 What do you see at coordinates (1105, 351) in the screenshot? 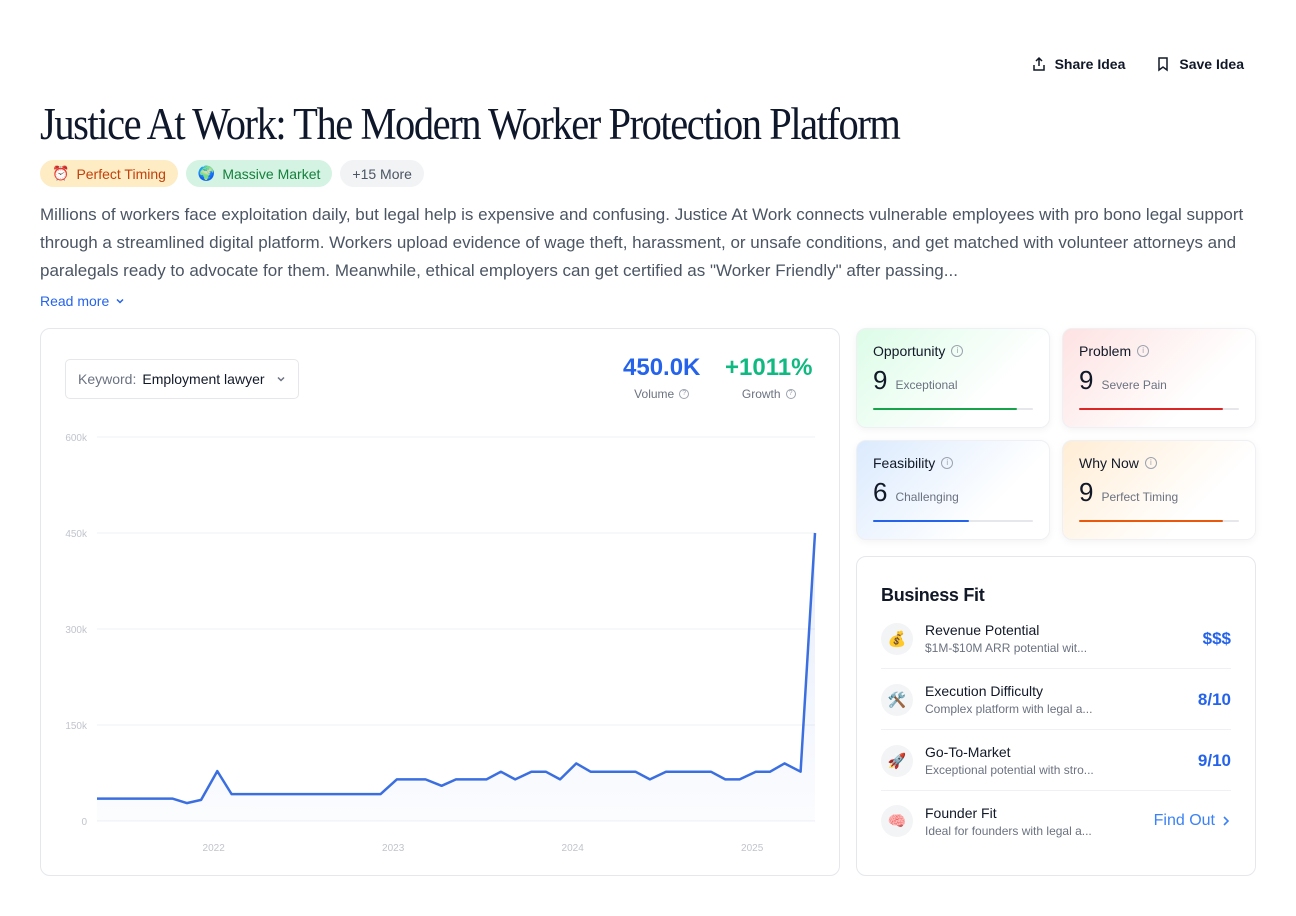
I see `score-title: Problem` at bounding box center [1105, 351].